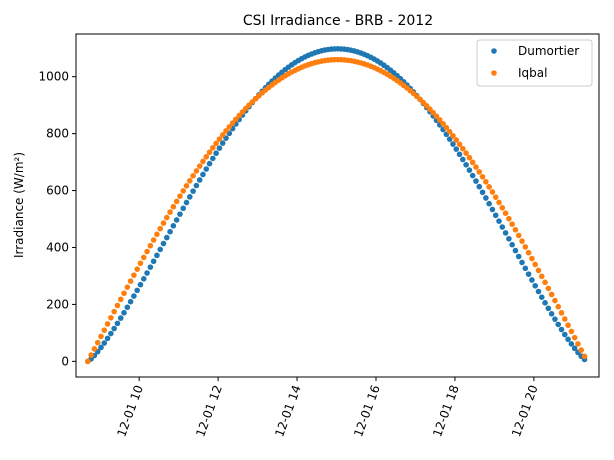  What do you see at coordinates (338, 21) in the screenshot?
I see `chart-title: CSI Irradiance - BRB - 2012` at bounding box center [338, 21].